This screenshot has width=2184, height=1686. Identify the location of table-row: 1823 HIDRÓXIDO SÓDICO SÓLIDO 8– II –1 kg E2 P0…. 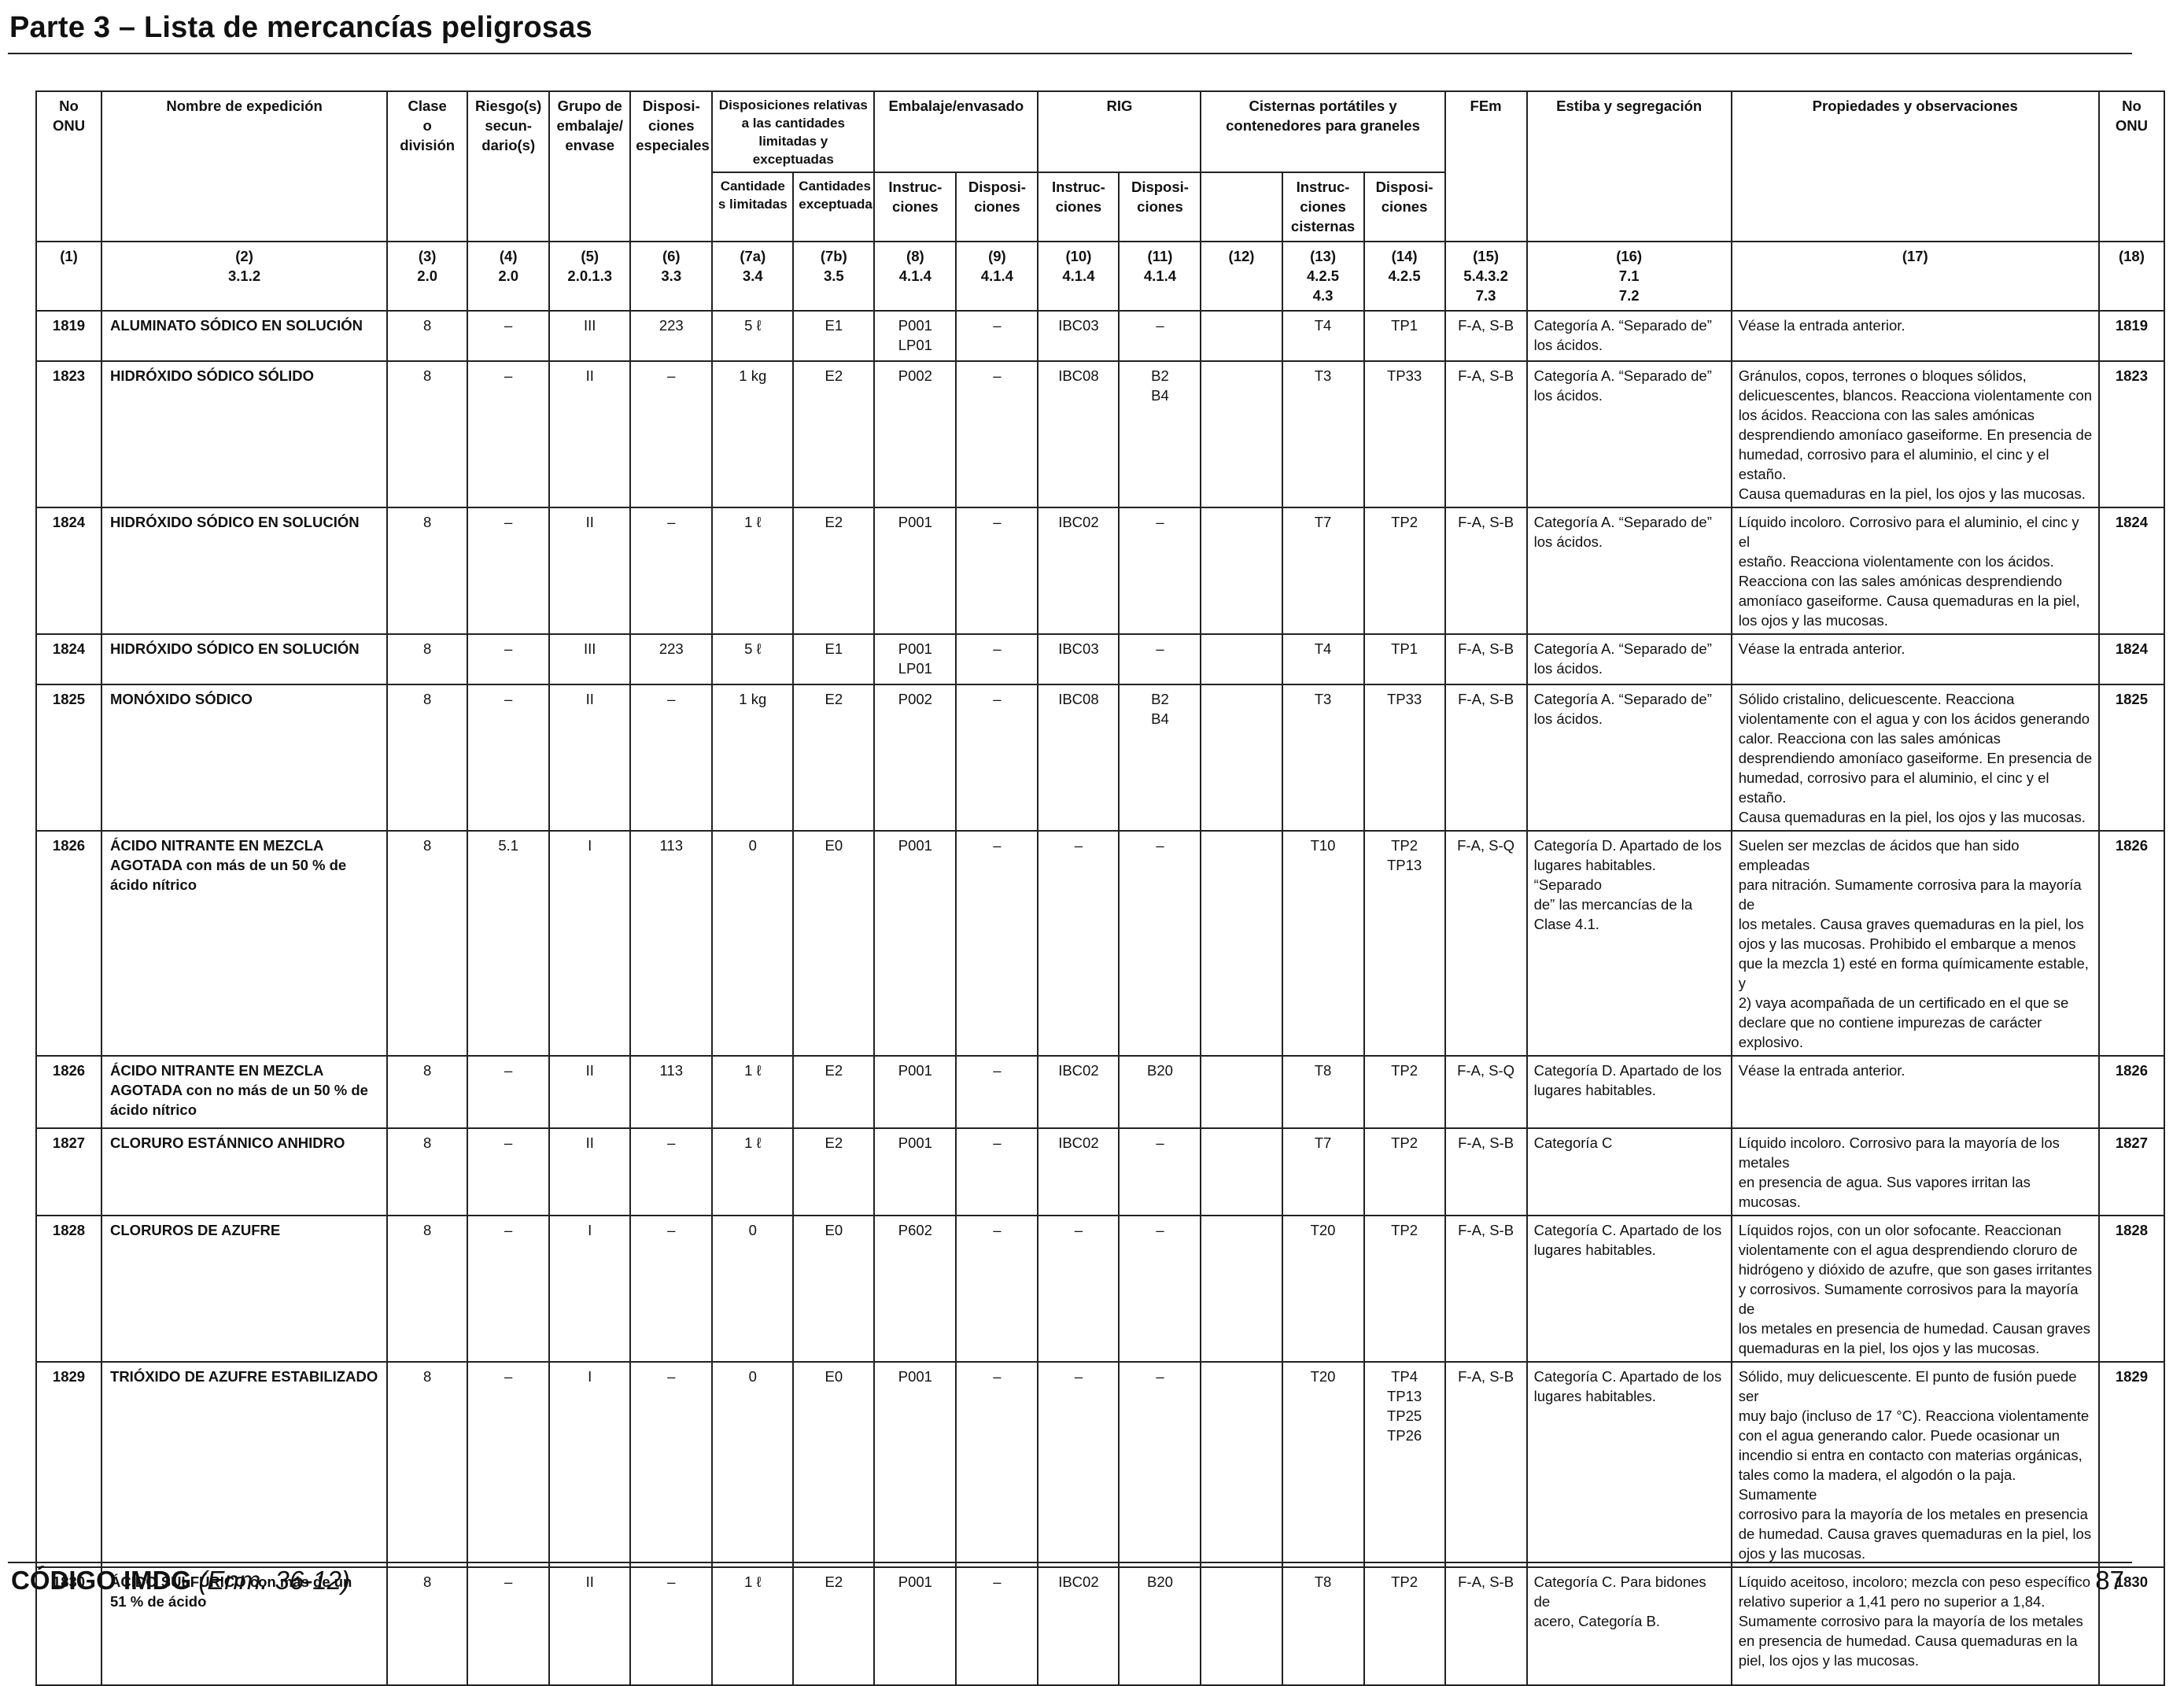
(1100, 434).